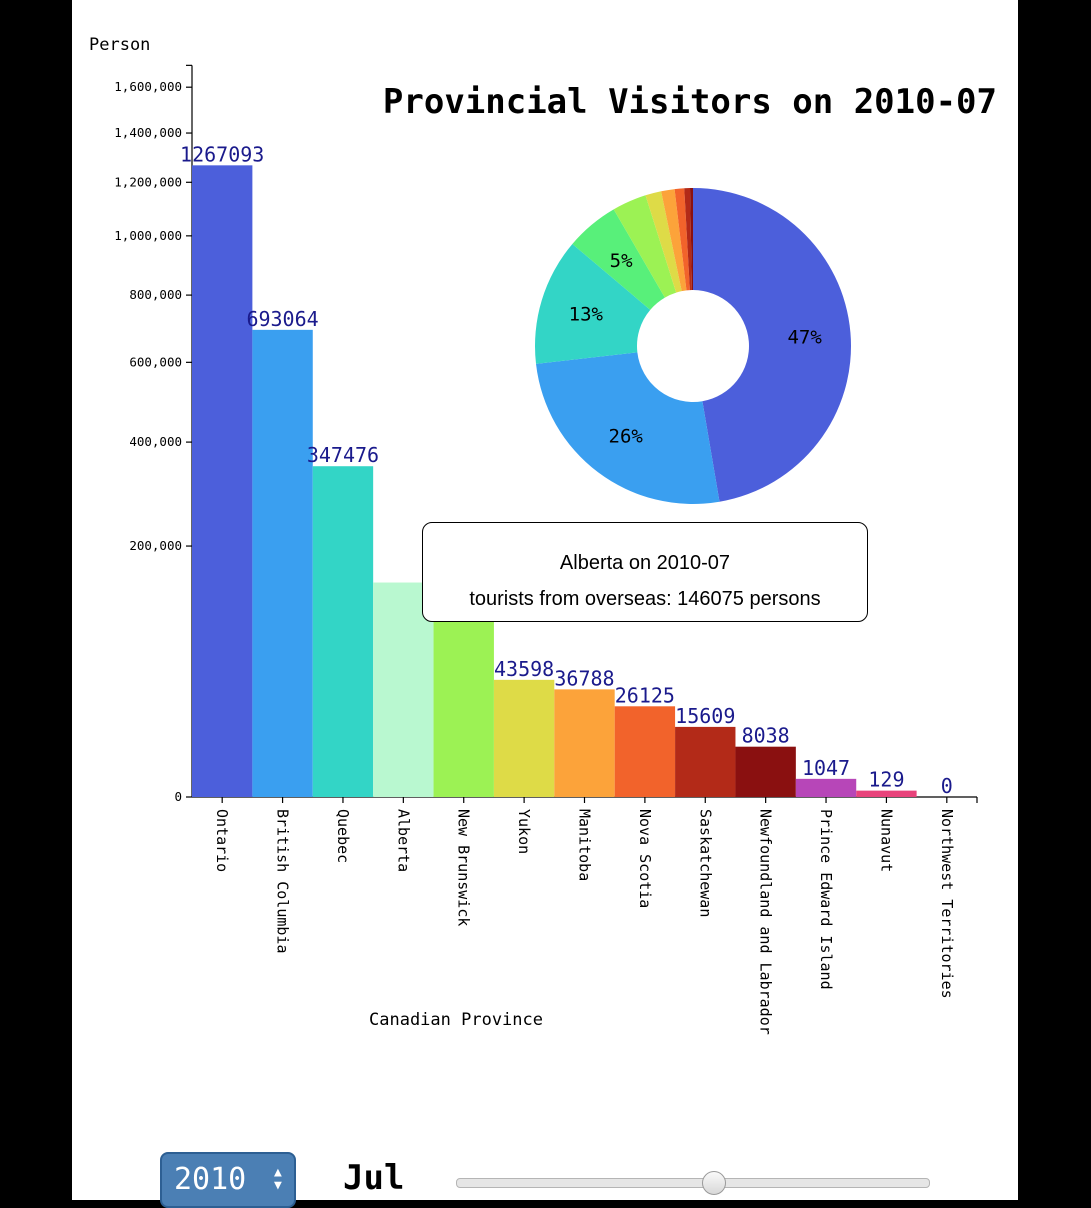 The width and height of the screenshot is (1091, 1208). I want to click on tooltip-value: tourists from overseas: 146075 persons, so click(645, 599).